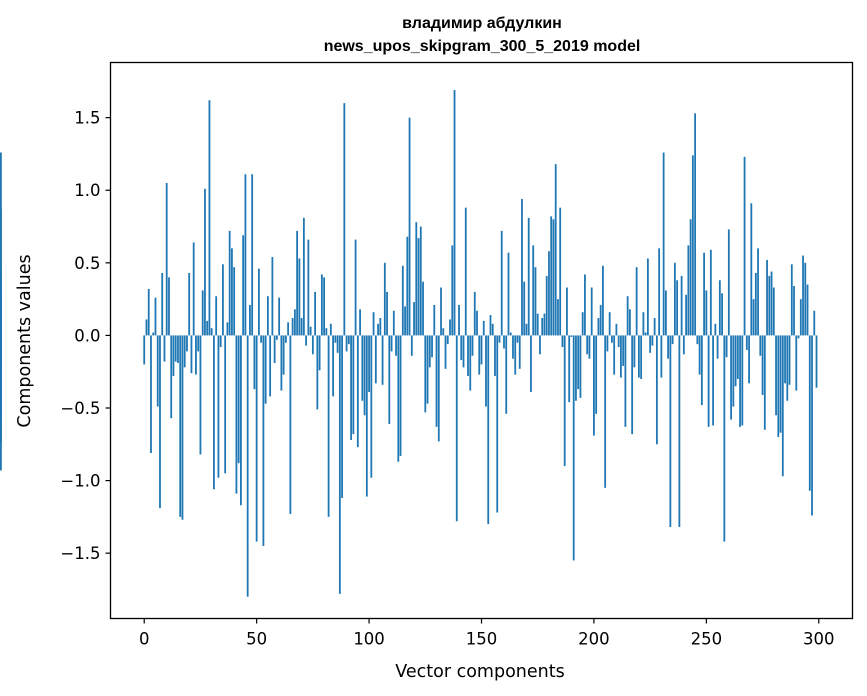  I want to click on y-tick-label: −0.5, so click(80, 408).